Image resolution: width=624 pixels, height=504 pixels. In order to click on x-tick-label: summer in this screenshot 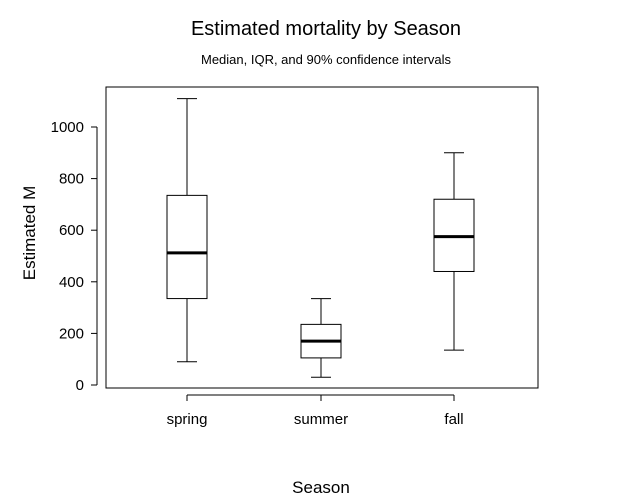, I will do `click(321, 419)`.